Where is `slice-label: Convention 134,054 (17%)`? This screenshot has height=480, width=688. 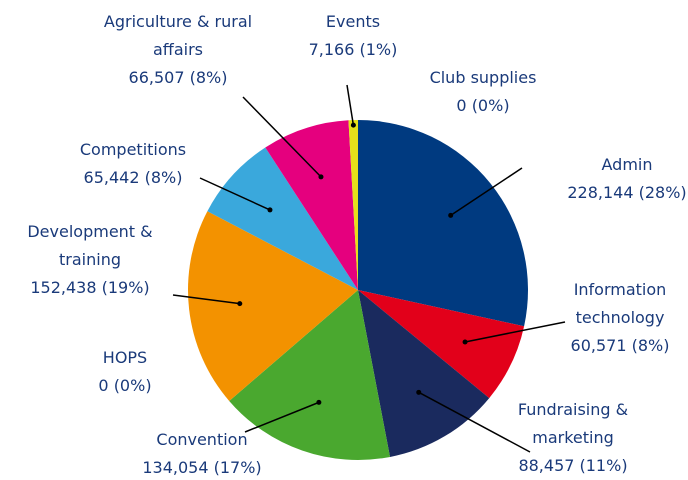
slice-label: Convention 134,054 (17%) is located at coordinates (202, 453).